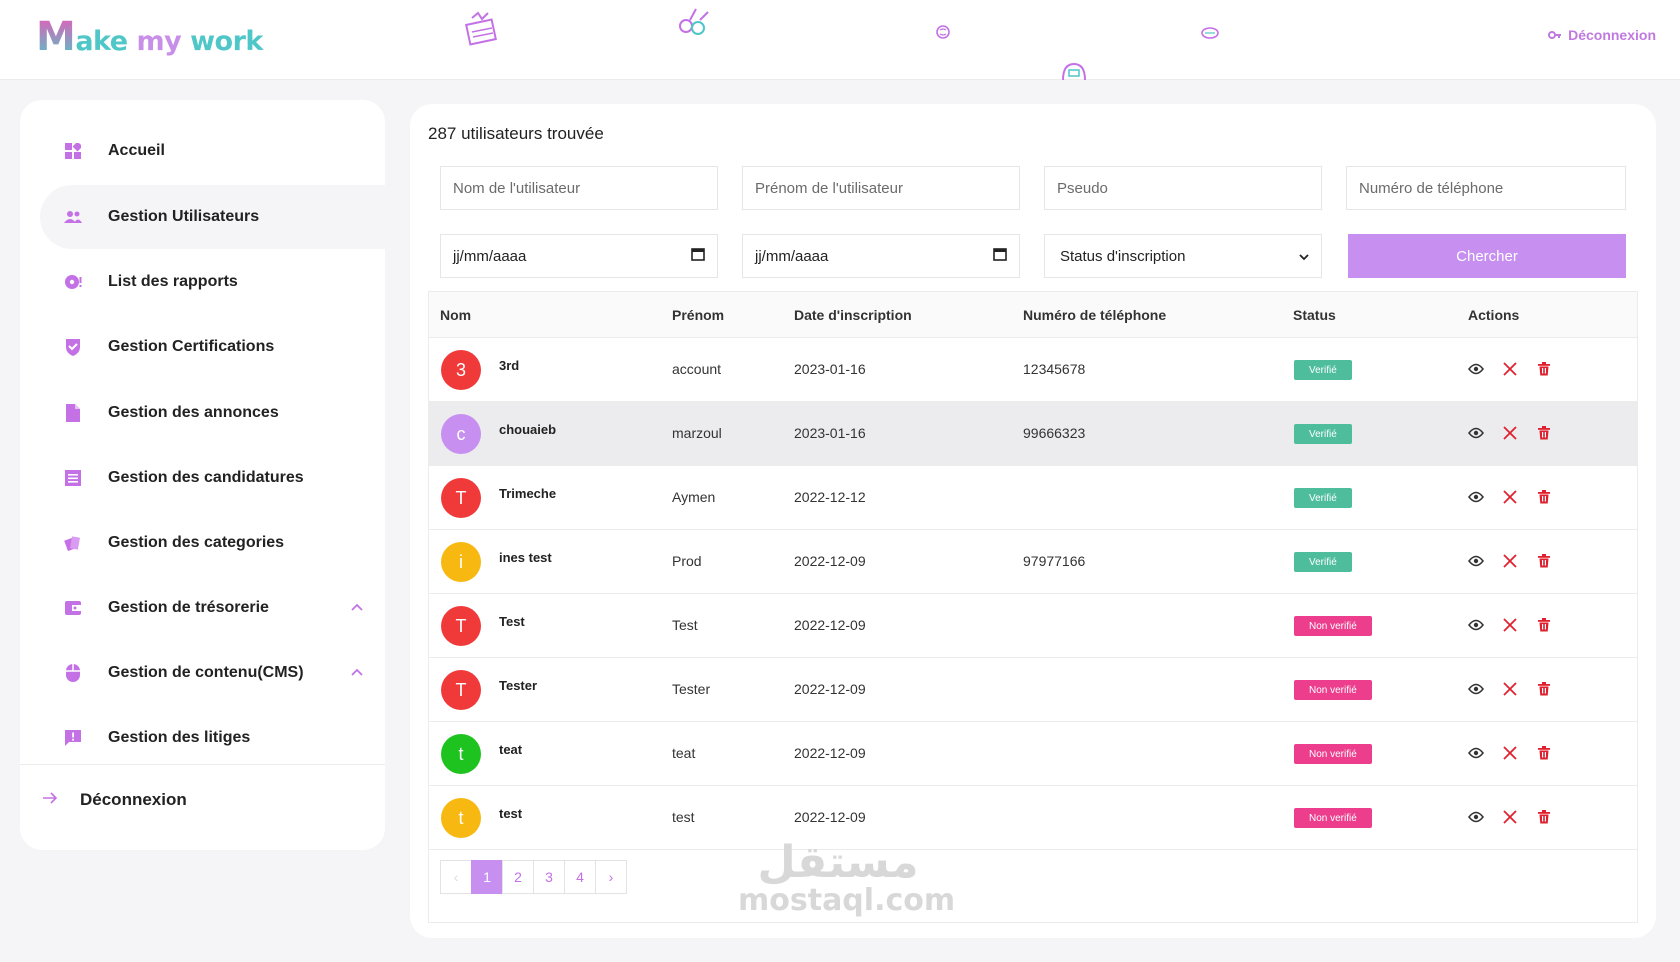 This screenshot has width=1680, height=962. Describe the element at coordinates (838, 862) in the screenshot. I see `watermark-arabic: مستقل` at that location.